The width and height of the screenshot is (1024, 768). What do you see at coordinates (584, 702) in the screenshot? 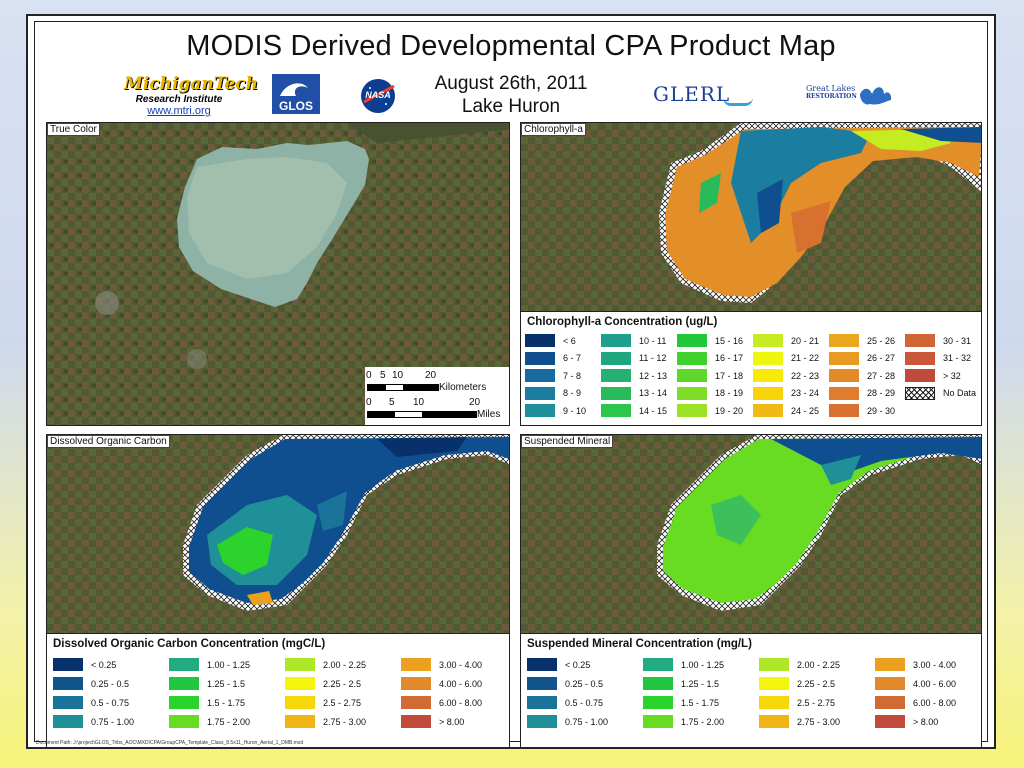
I see `legend-label: 0.5 - 0.75` at bounding box center [584, 702].